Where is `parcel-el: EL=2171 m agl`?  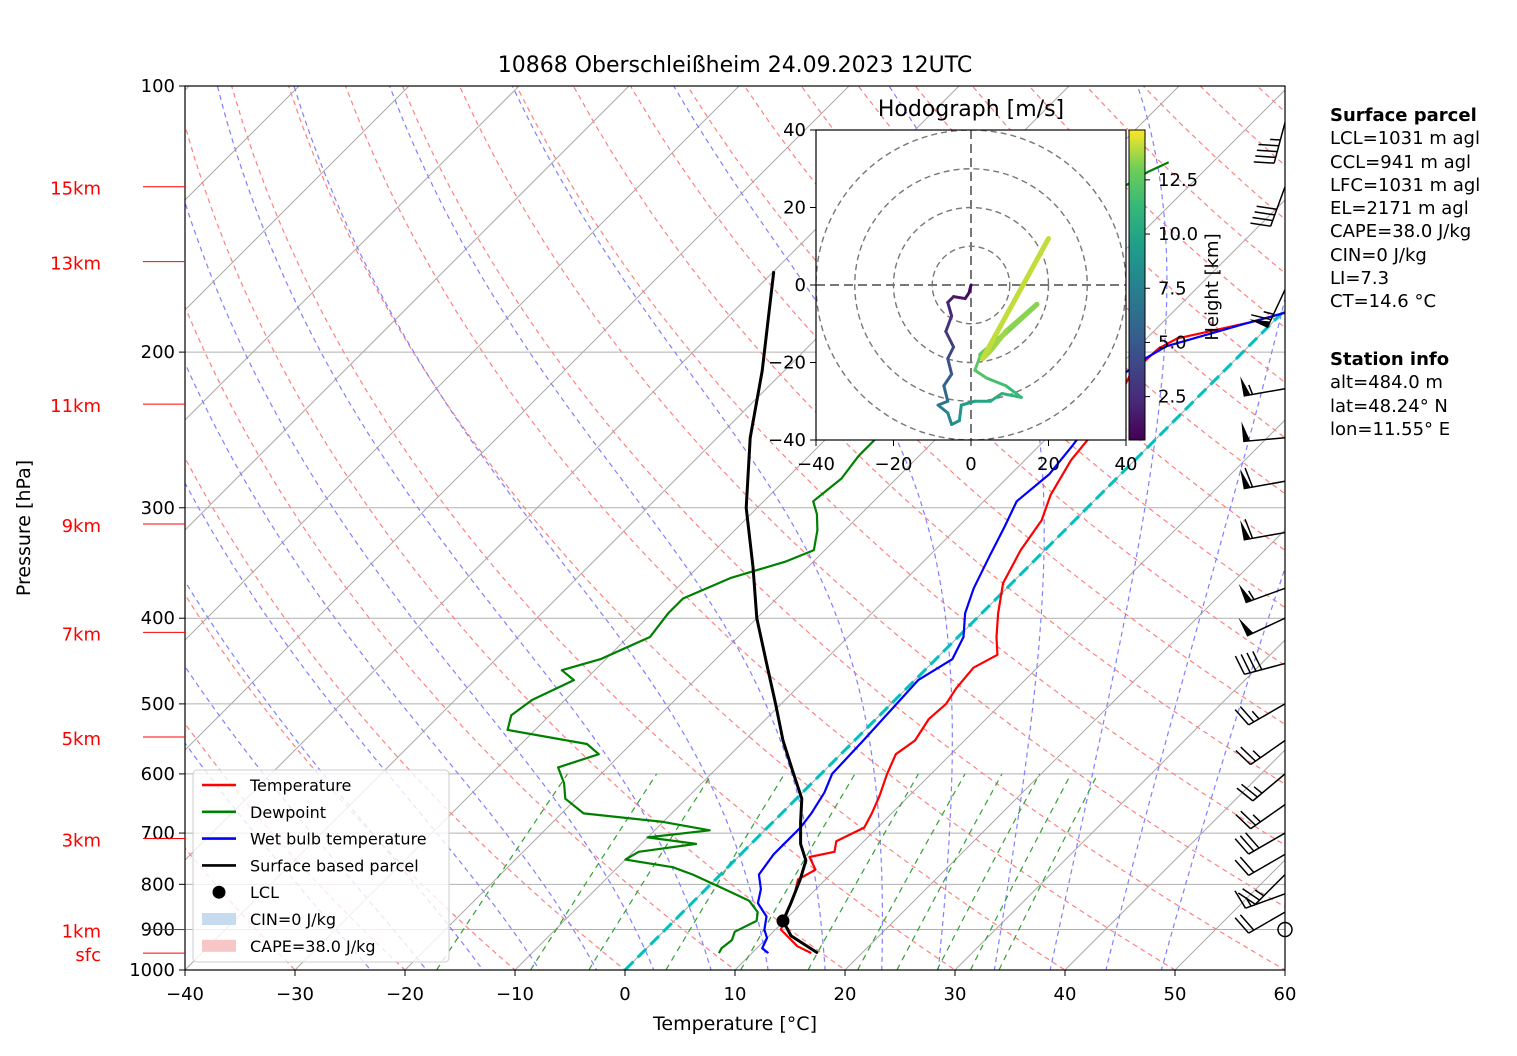
parcel-el: EL=2171 m agl is located at coordinates (1399, 209).